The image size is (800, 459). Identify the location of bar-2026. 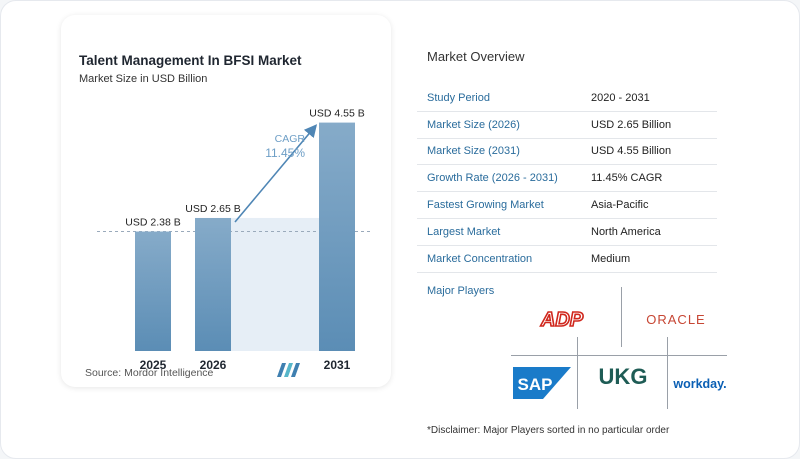
(213, 284).